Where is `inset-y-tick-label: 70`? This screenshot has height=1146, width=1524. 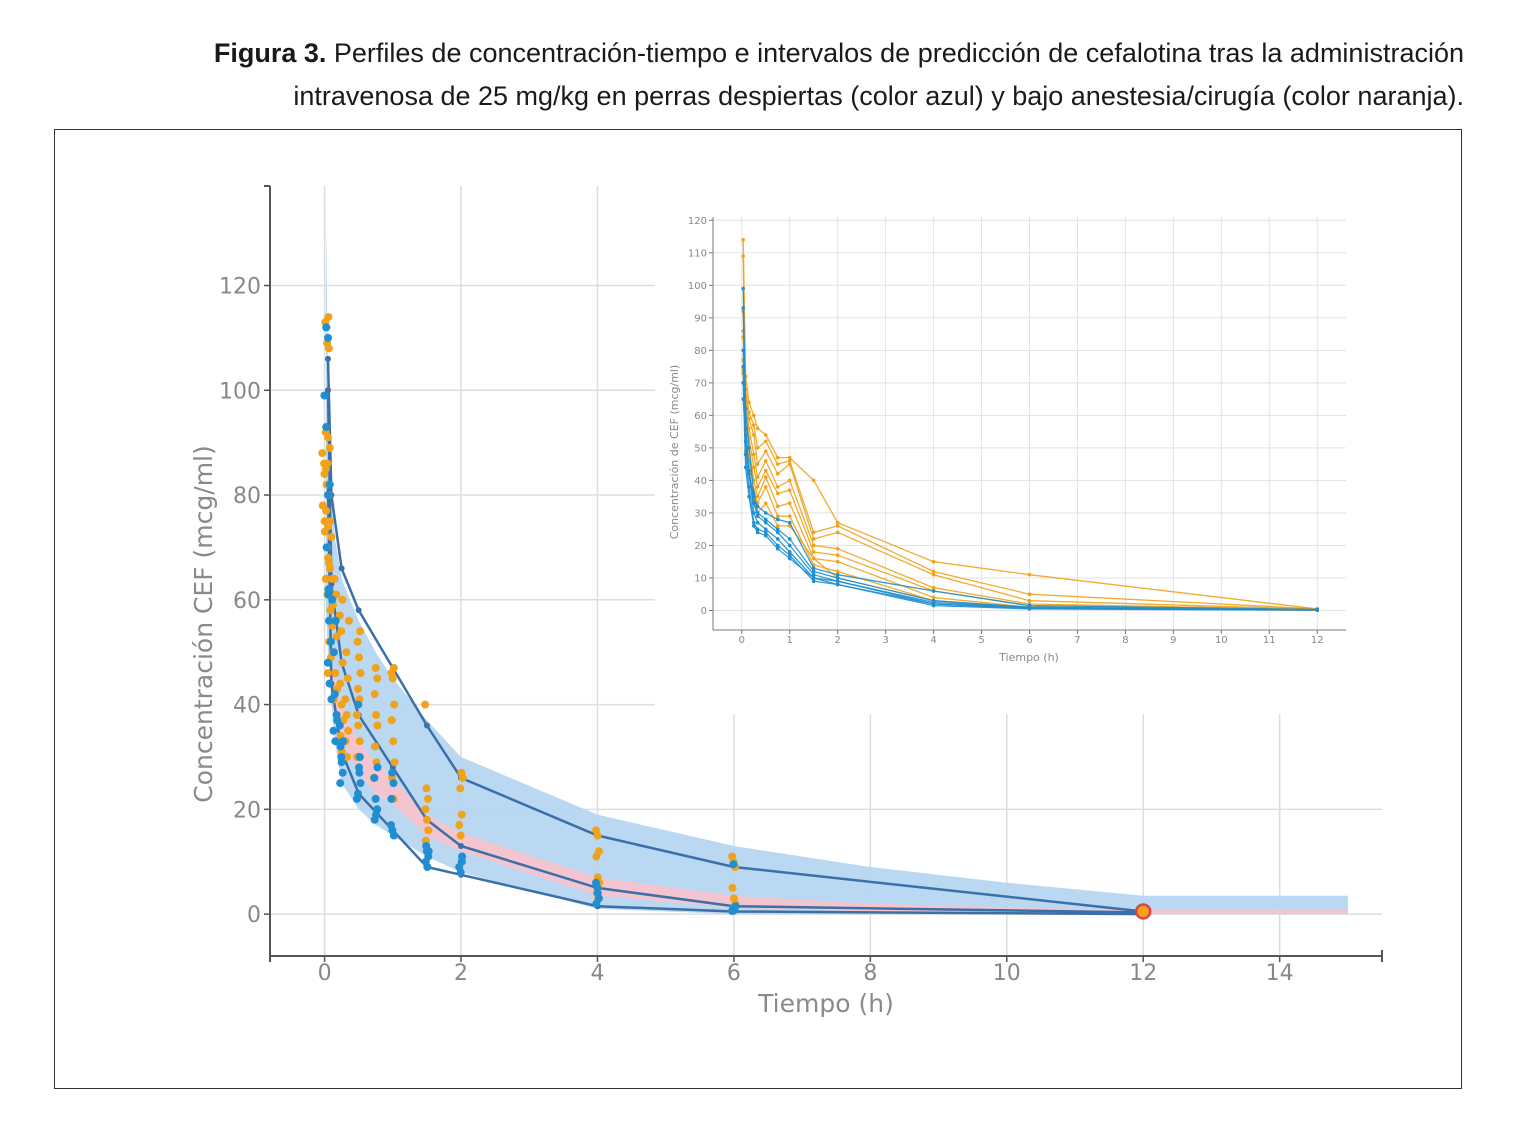
inset-y-tick-label: 70 is located at coordinates (700, 383).